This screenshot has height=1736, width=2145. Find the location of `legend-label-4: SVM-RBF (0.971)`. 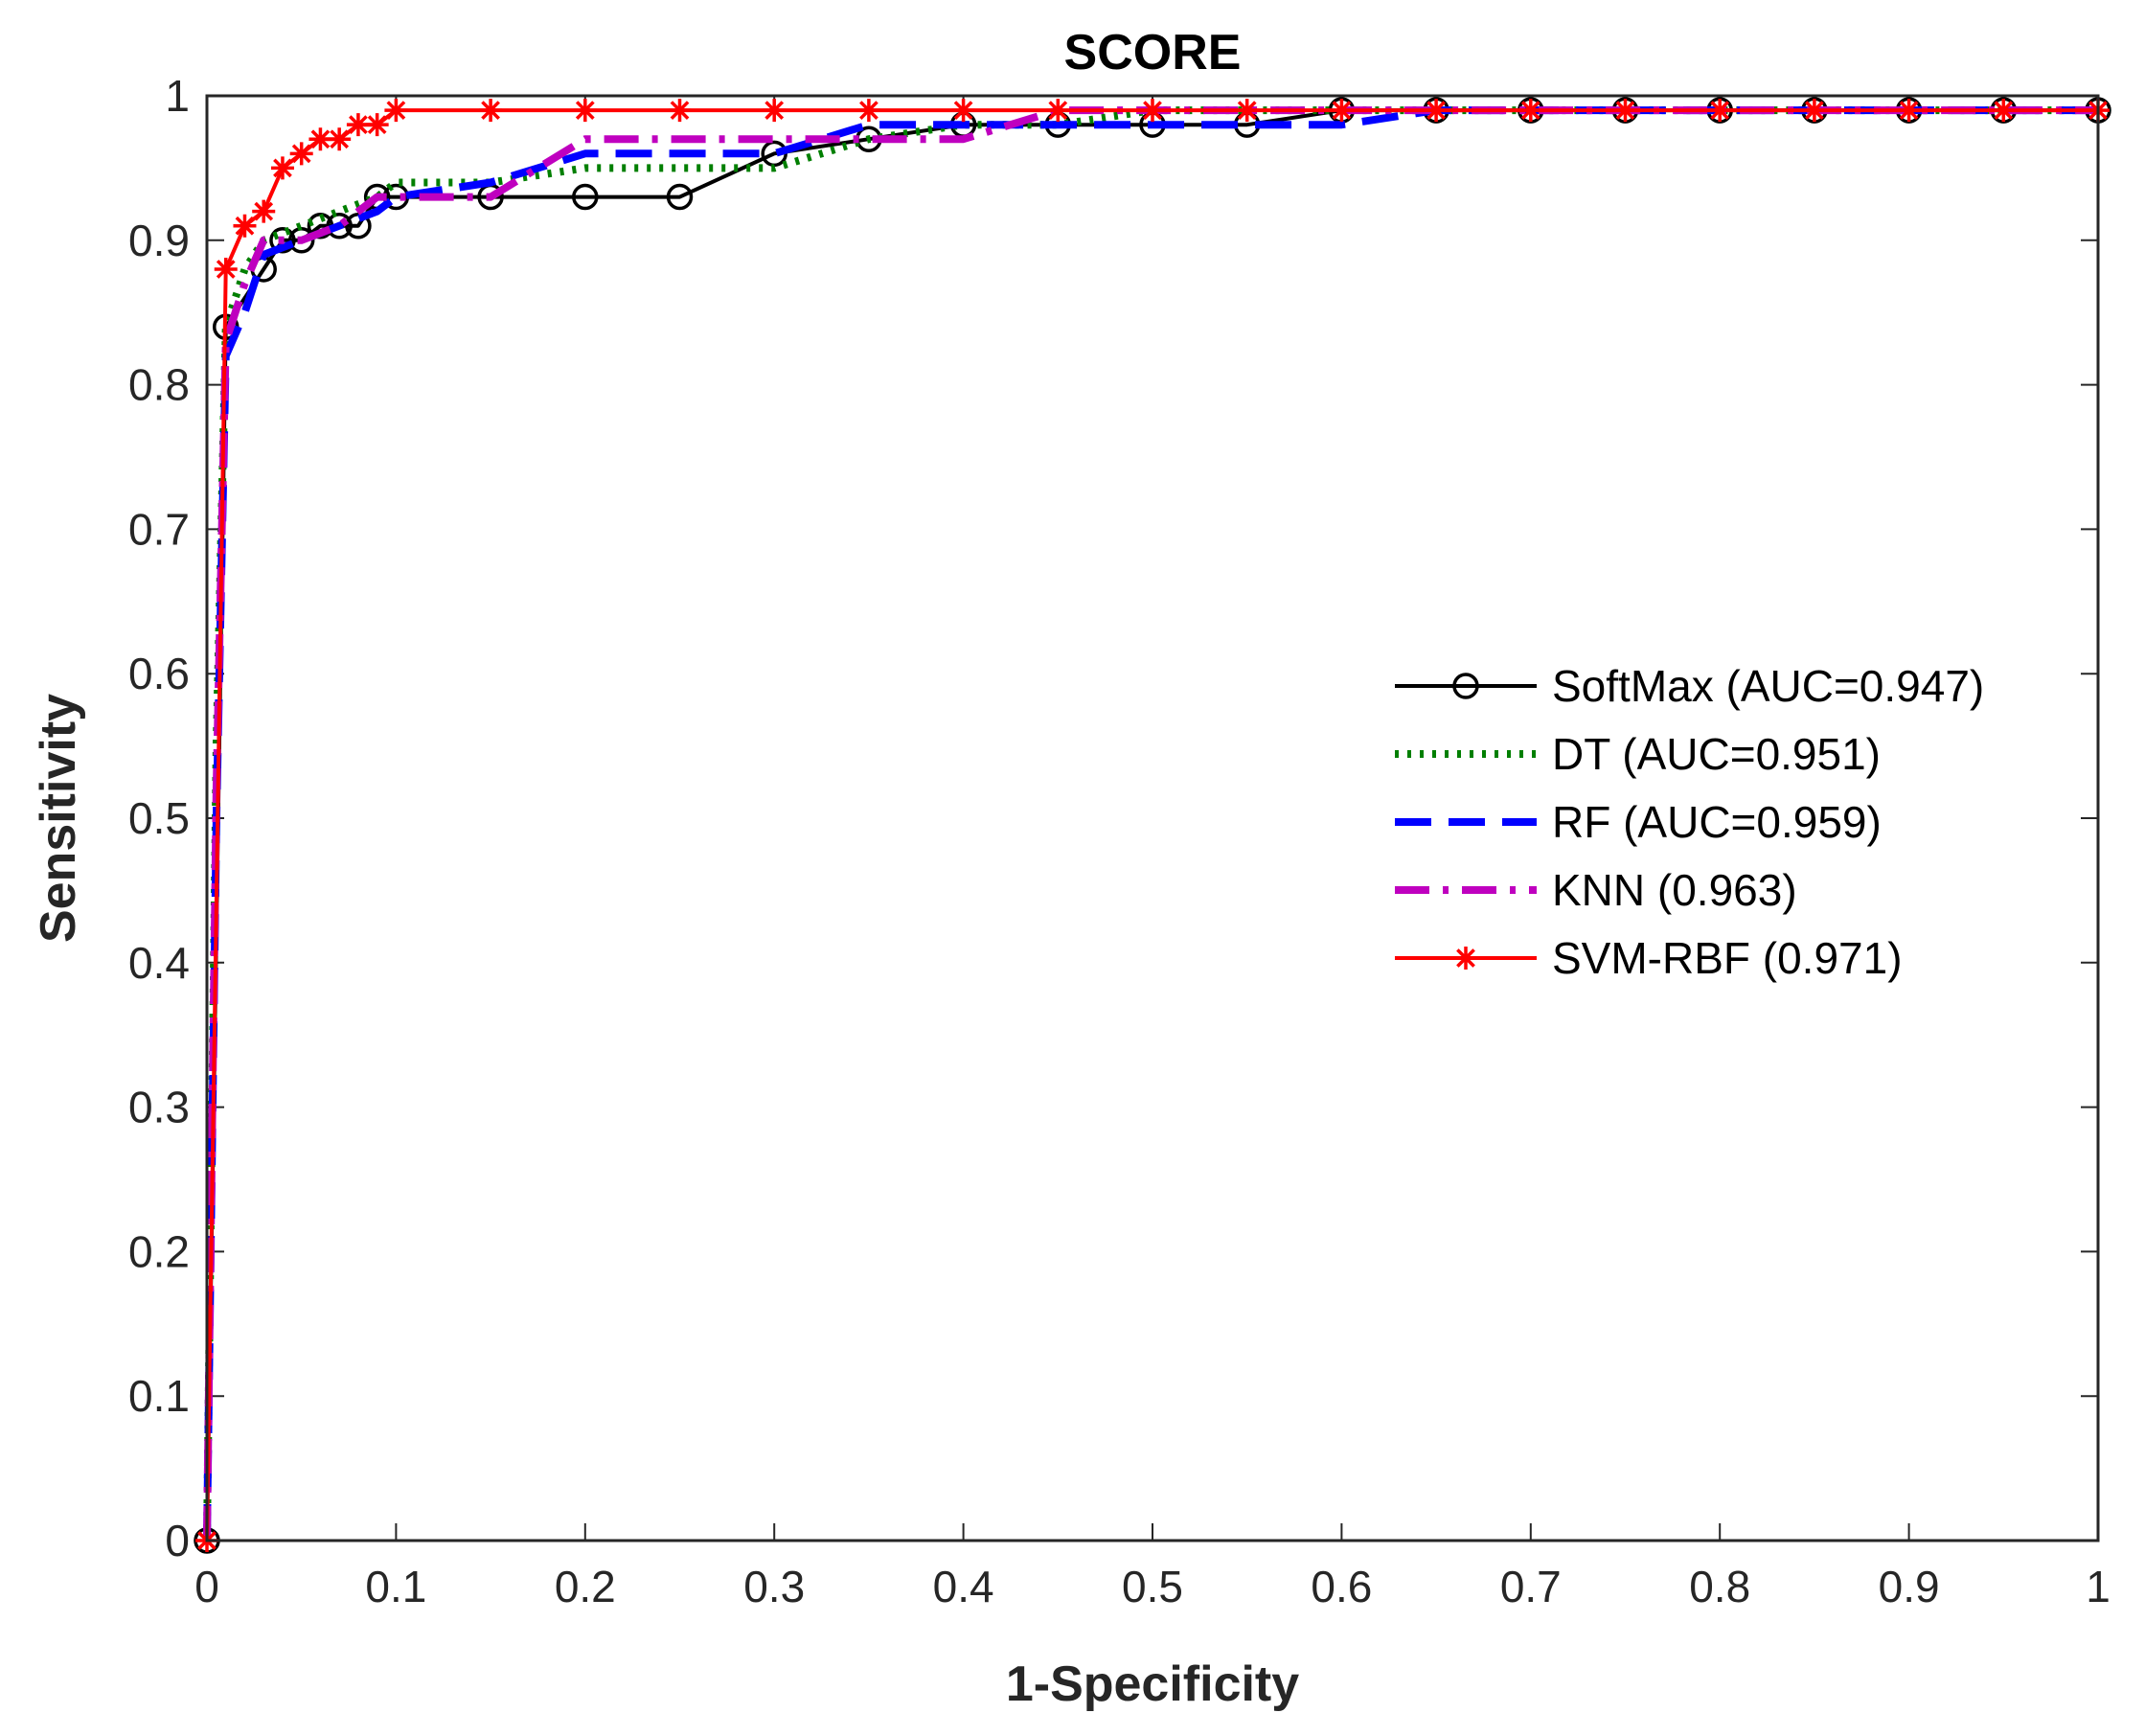

legend-label-4: SVM-RBF (0.971) is located at coordinates (1728, 958).